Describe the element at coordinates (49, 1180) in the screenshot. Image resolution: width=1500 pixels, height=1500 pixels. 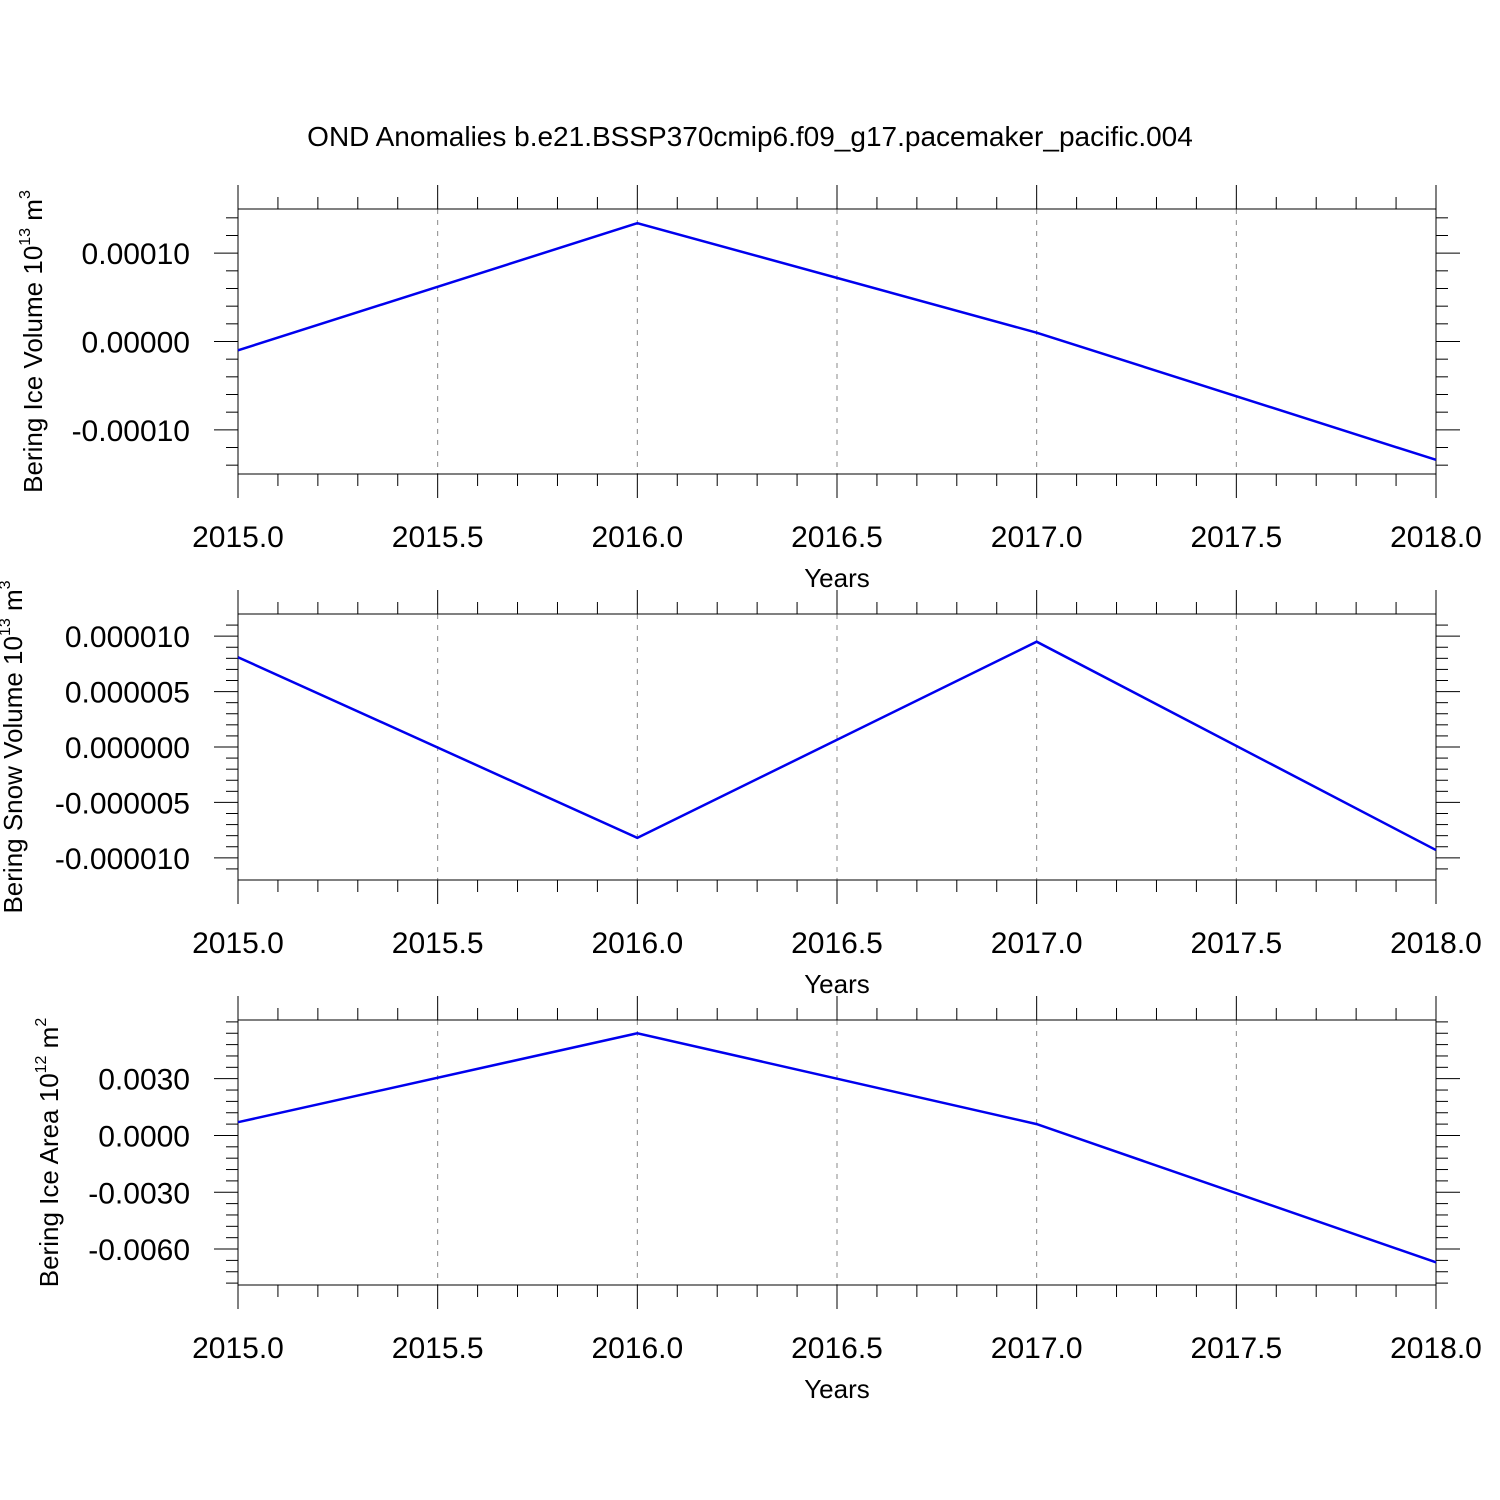
I see `y-axis-label-prefix: Bering Ice Area 10` at that location.